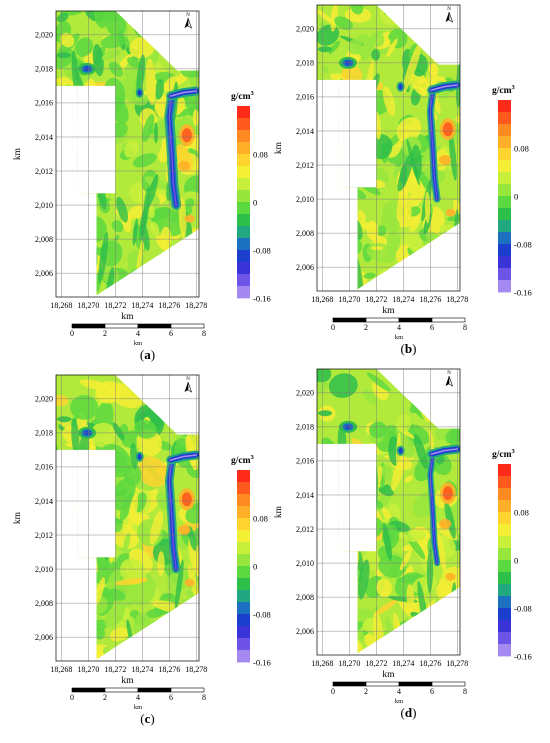  Describe the element at coordinates (449, 373) in the screenshot. I see `north-label: N` at that location.